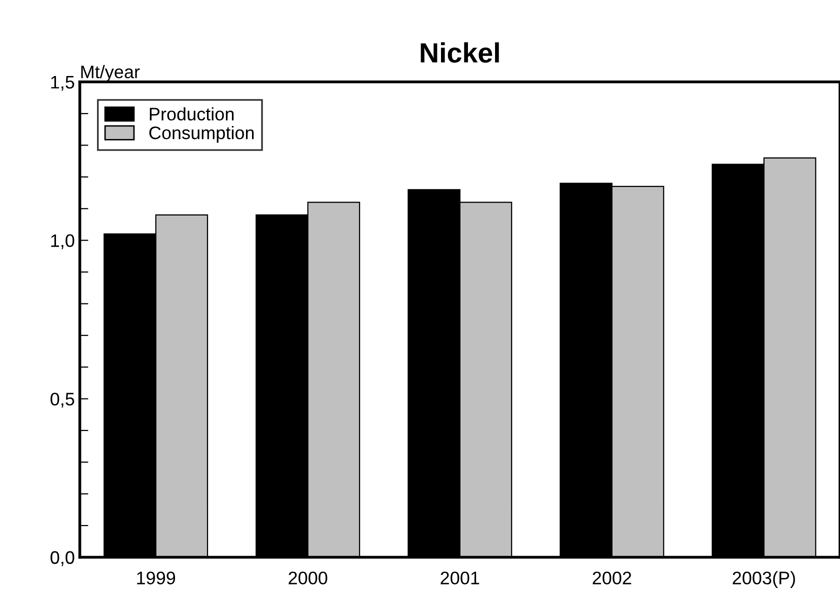 Image resolution: width=840 pixels, height=611 pixels. I want to click on y-tick-label: 1,0, so click(62, 242).